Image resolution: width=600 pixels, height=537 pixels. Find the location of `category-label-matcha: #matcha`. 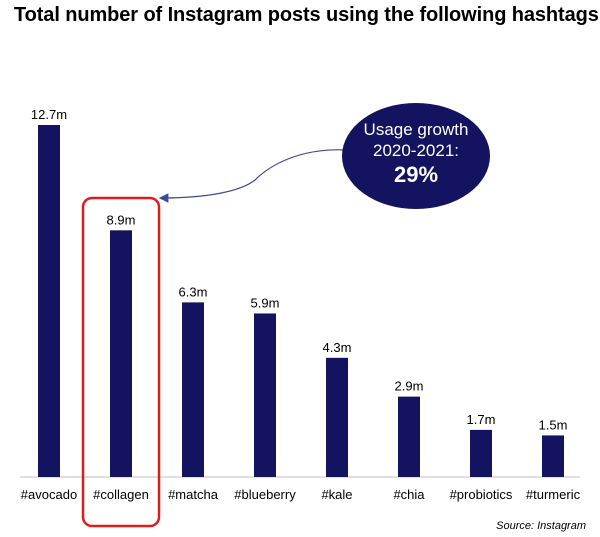

category-label-matcha: #matcha is located at coordinates (193, 494).